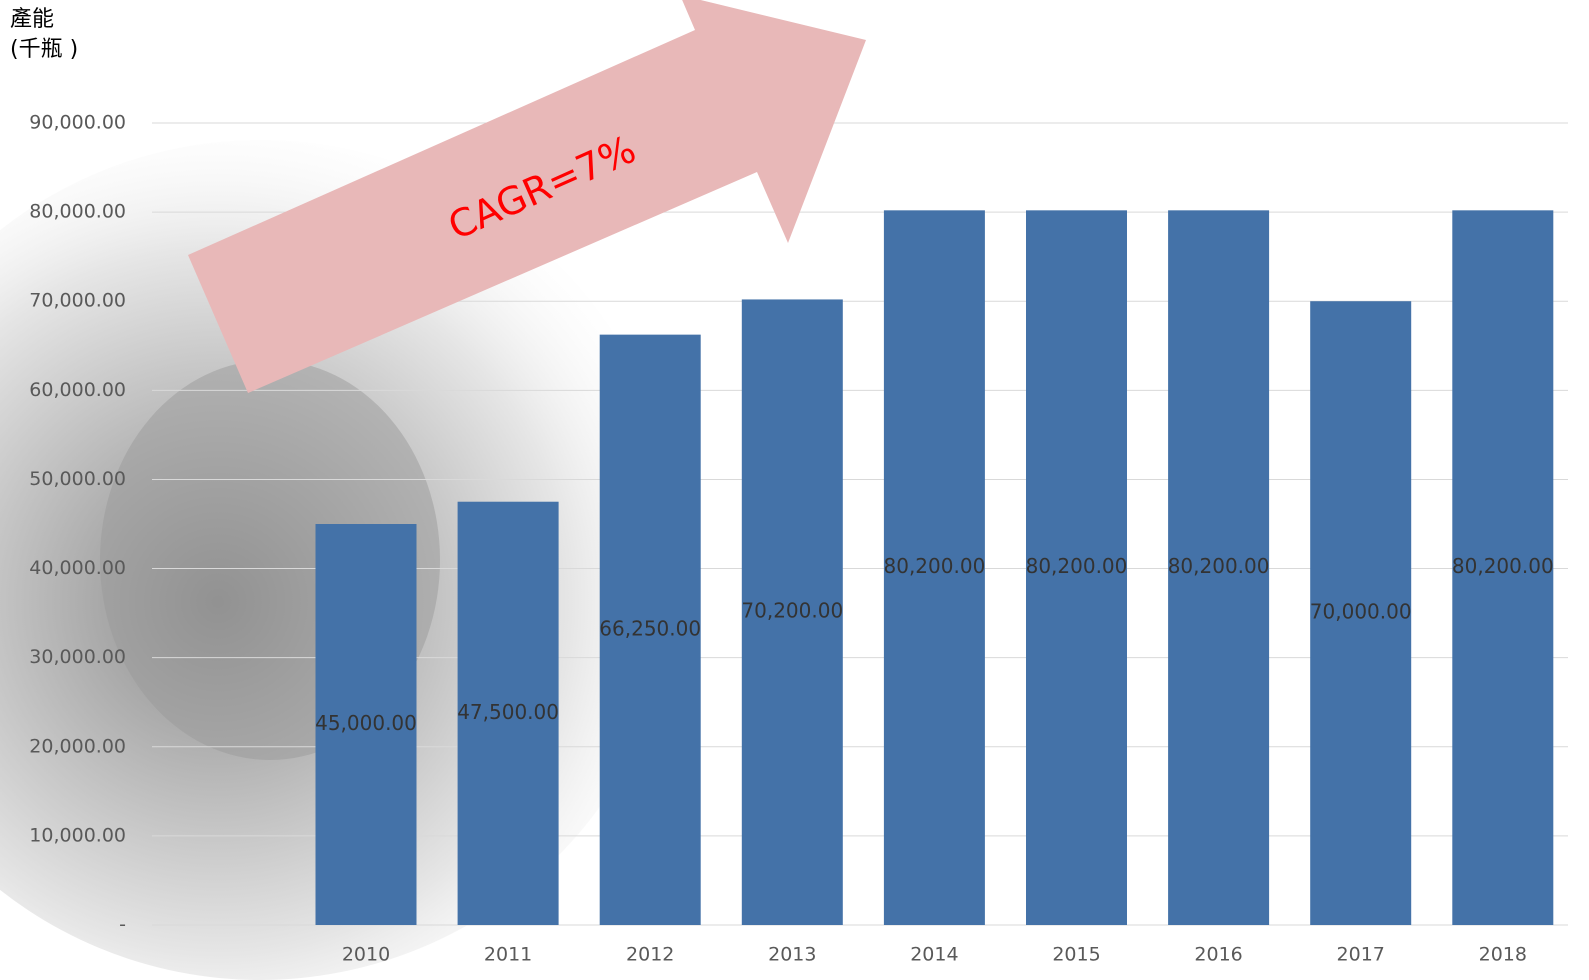 This screenshot has width=1589, height=980. Describe the element at coordinates (77, 479) in the screenshot. I see `y-tick-label: 50,000.00` at that location.